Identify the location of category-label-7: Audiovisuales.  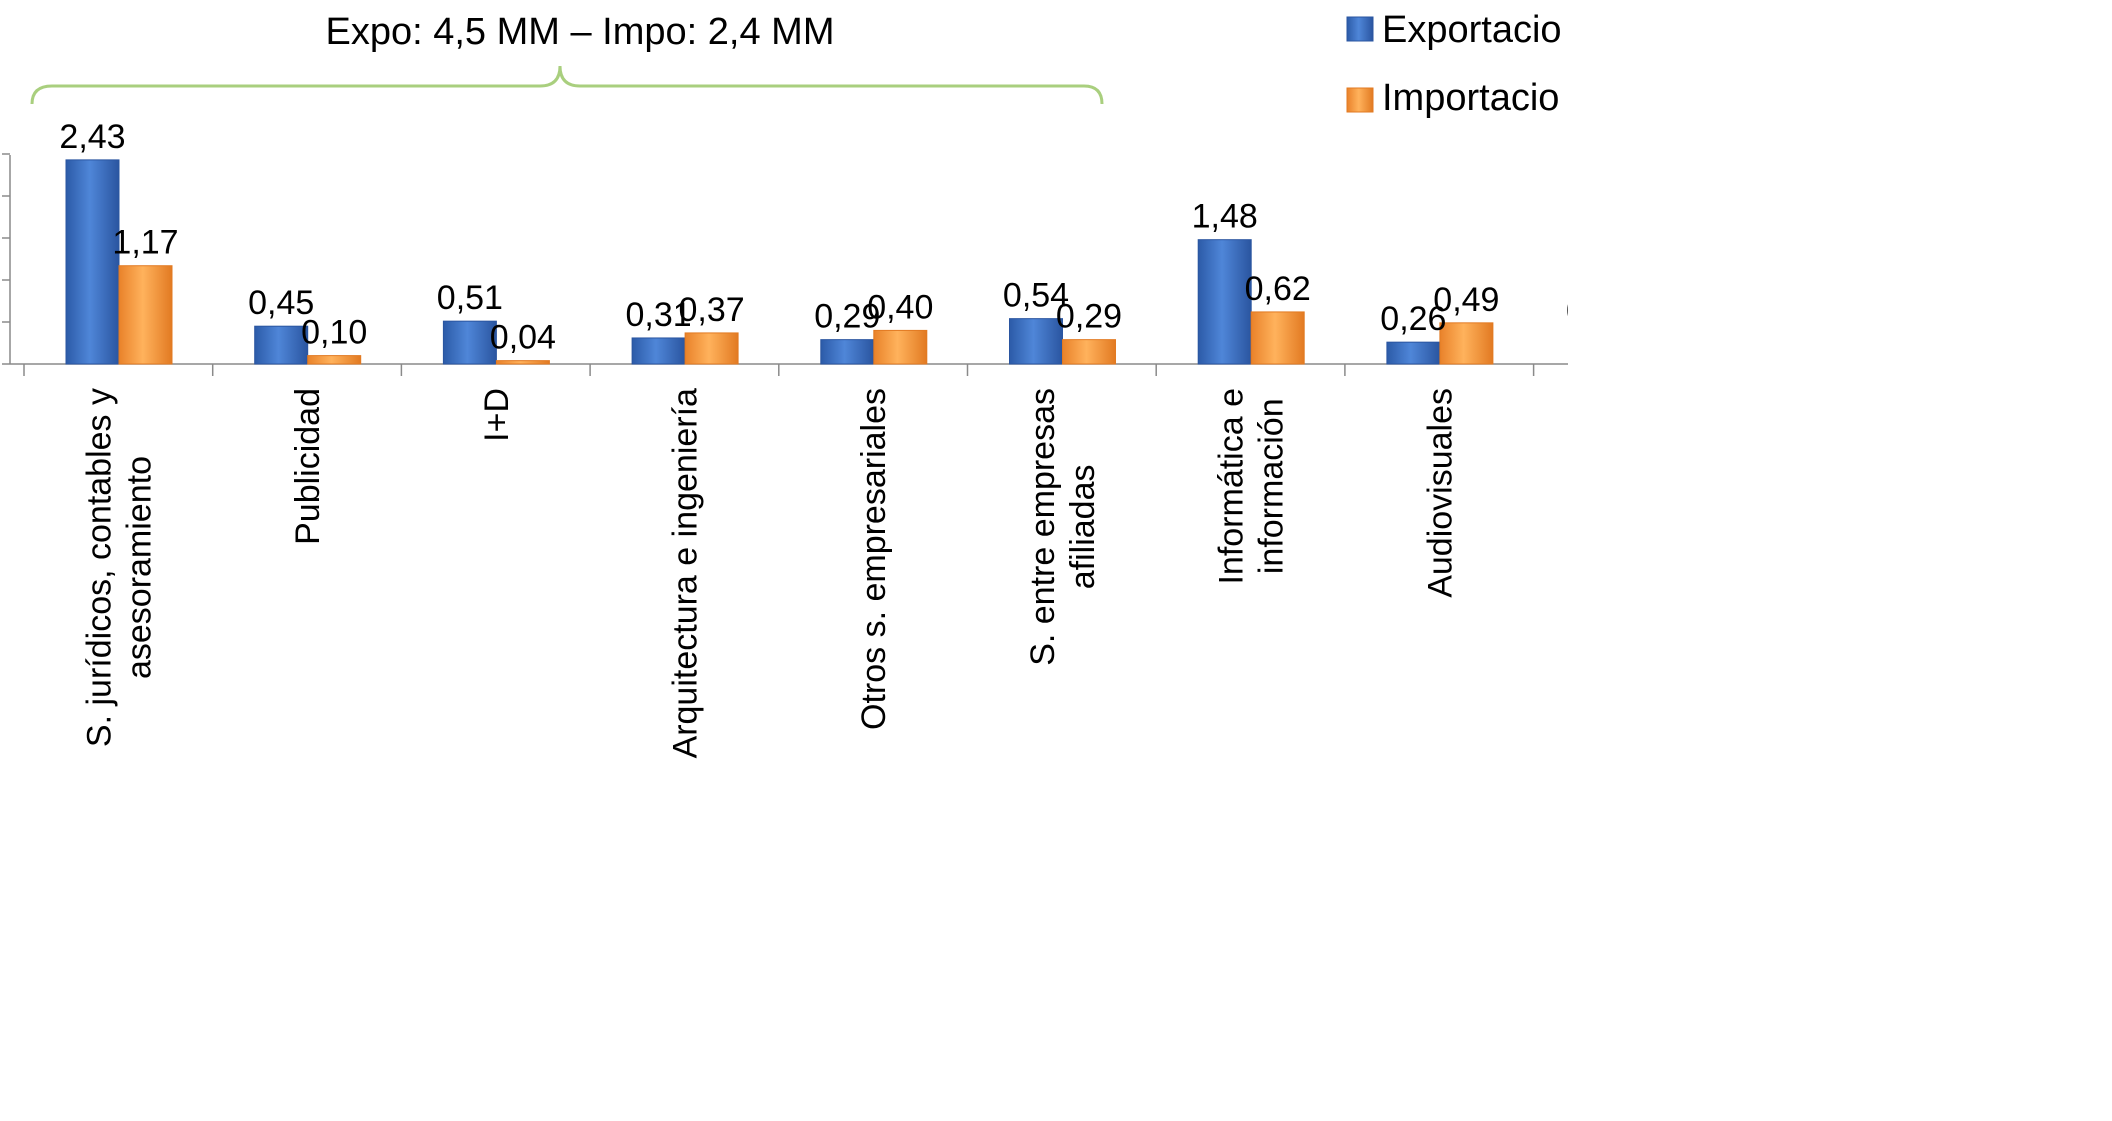
(1440, 493).